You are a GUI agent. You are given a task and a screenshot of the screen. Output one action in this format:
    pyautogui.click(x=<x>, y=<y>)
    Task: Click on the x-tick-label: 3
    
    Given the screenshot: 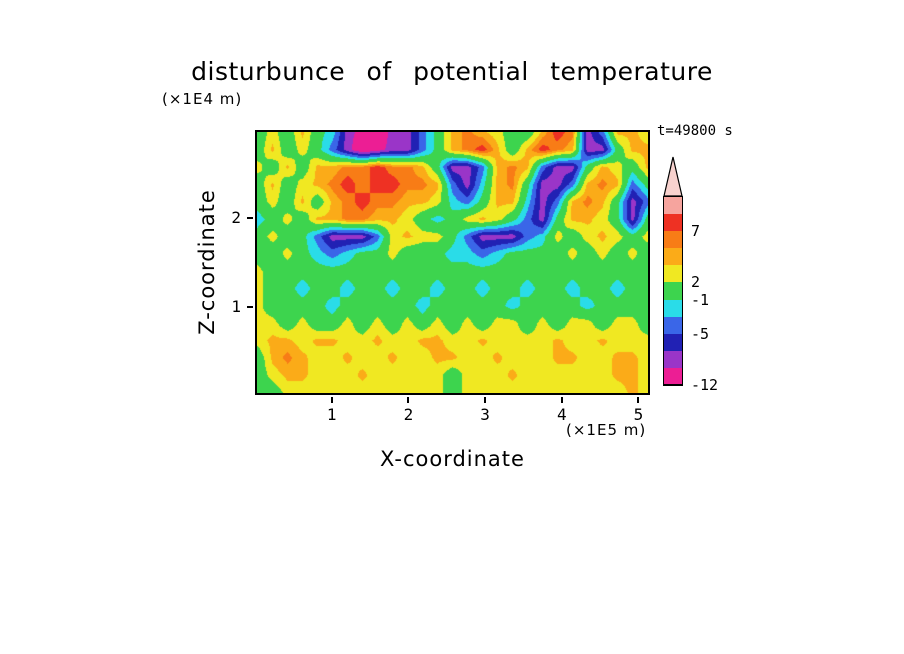 What is the action you would take?
    pyautogui.click(x=485, y=414)
    